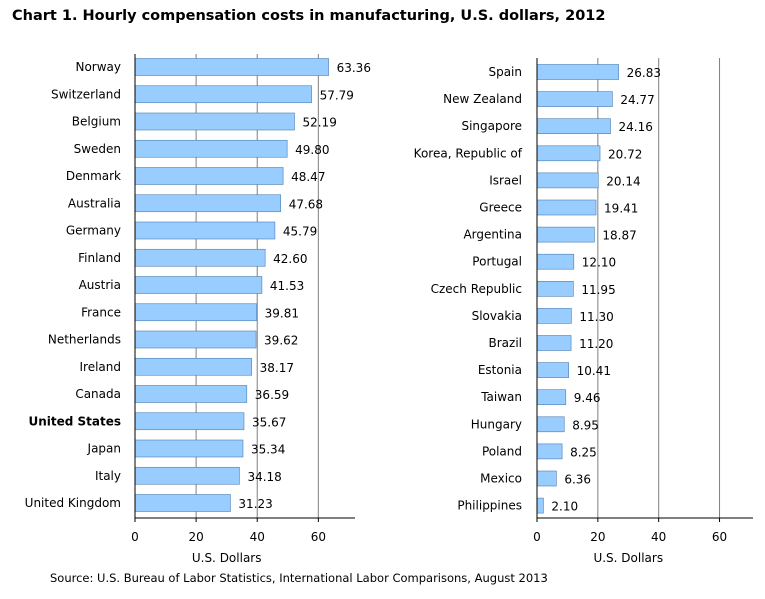  I want to click on category-label: Korea, Republic of, so click(468, 153).